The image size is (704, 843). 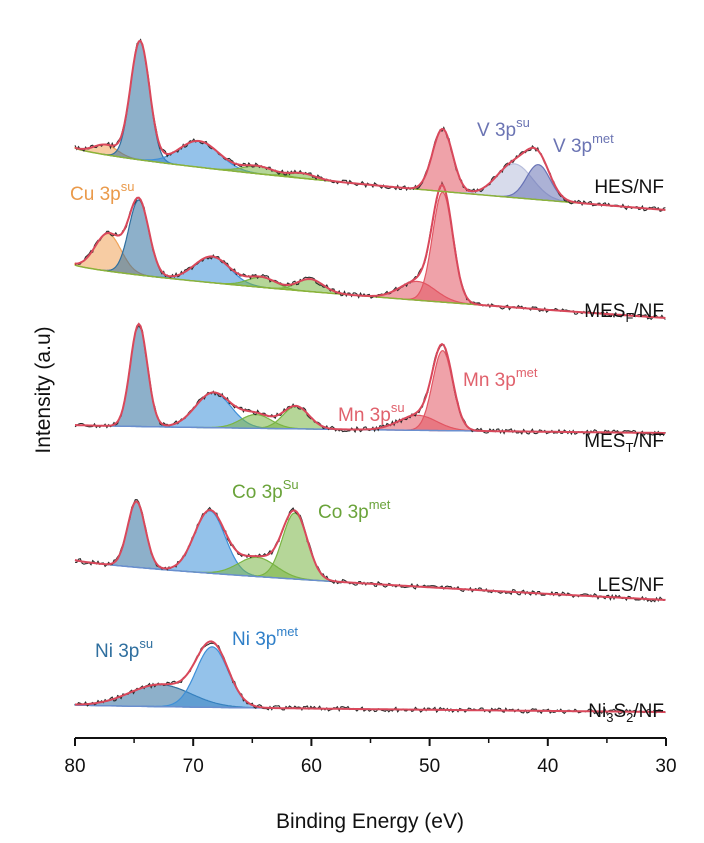 I want to click on series-mest-nf, so click(x=370, y=379).